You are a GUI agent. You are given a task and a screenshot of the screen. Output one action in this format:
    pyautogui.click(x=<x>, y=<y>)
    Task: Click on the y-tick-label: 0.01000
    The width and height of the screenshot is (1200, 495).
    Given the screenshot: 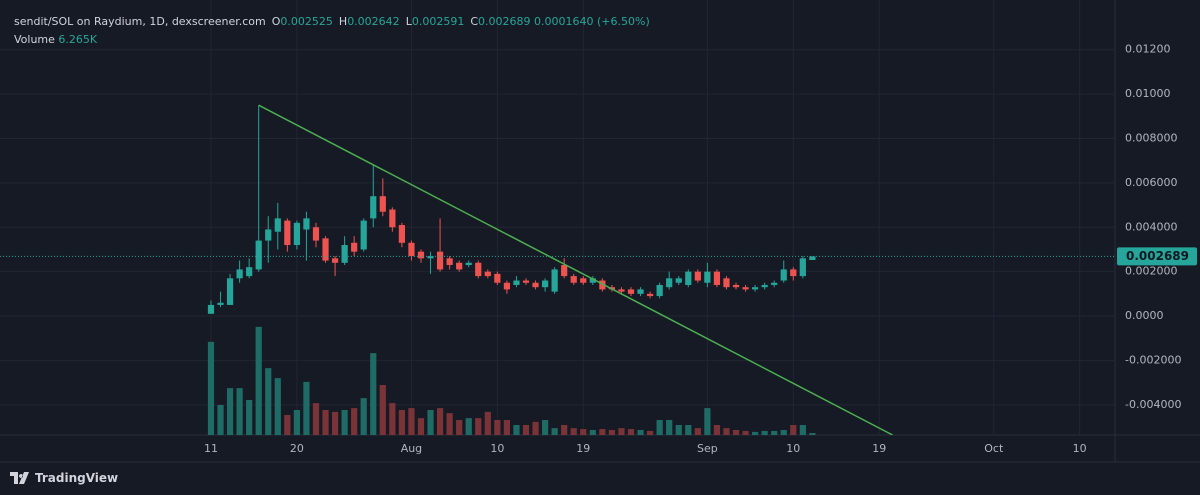 What is the action you would take?
    pyautogui.click(x=1148, y=93)
    